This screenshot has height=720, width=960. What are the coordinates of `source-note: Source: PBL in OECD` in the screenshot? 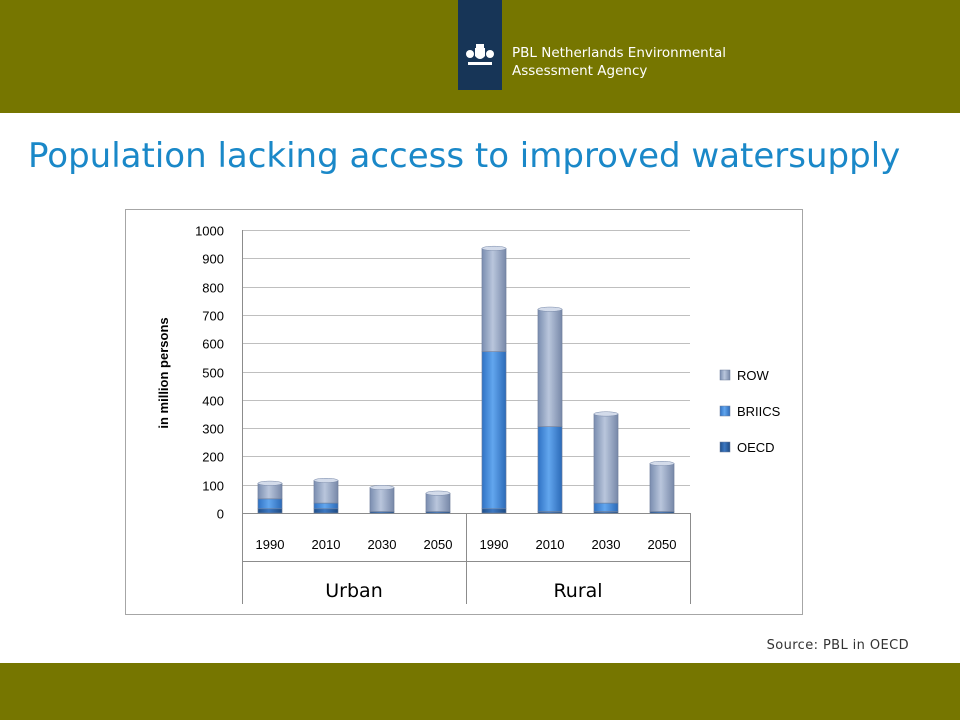 It's located at (837, 645).